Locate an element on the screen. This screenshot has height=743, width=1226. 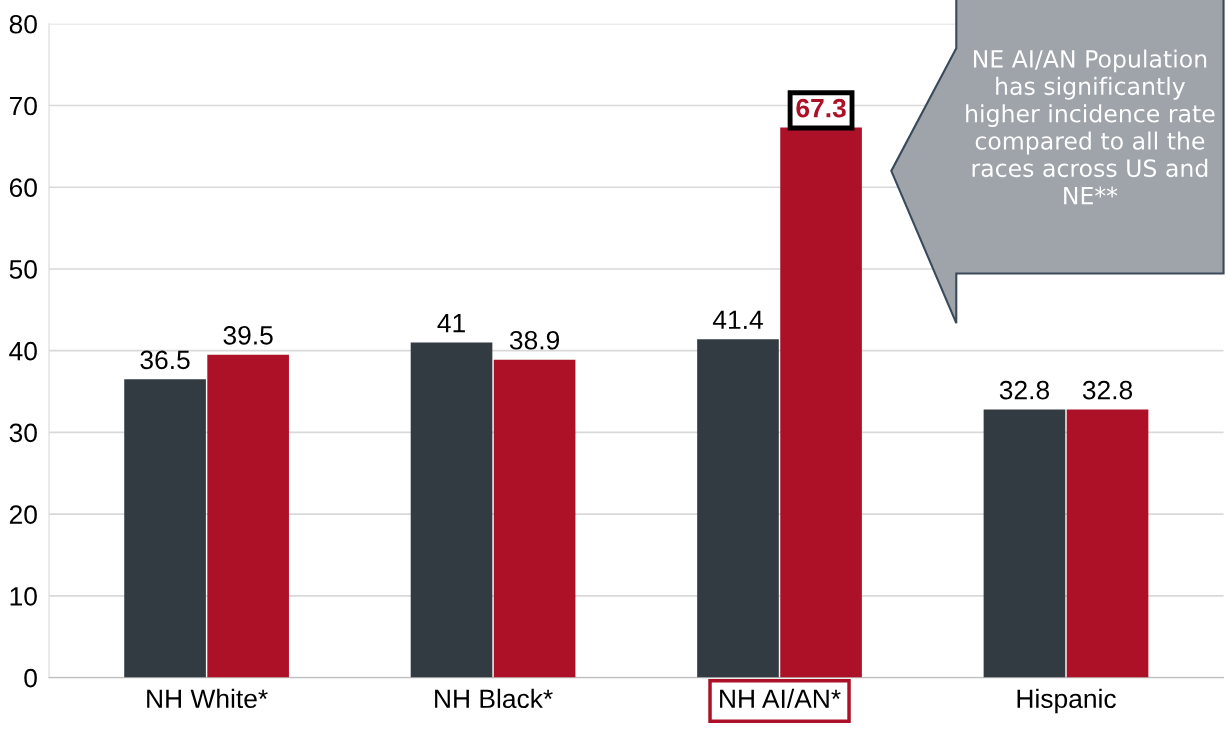
y-tick-label: 60 is located at coordinates (23, 188).